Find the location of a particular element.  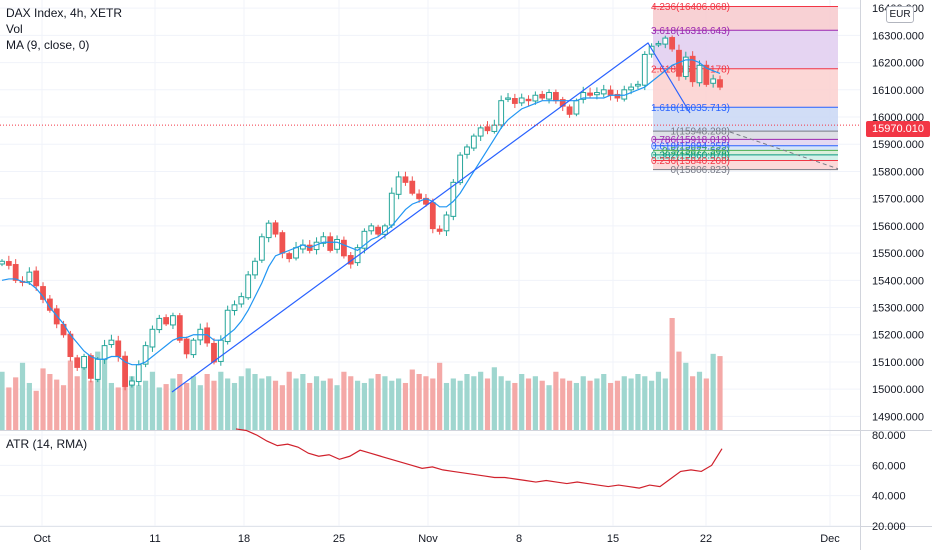

price-tick: 15500.000 is located at coordinates (898, 254).